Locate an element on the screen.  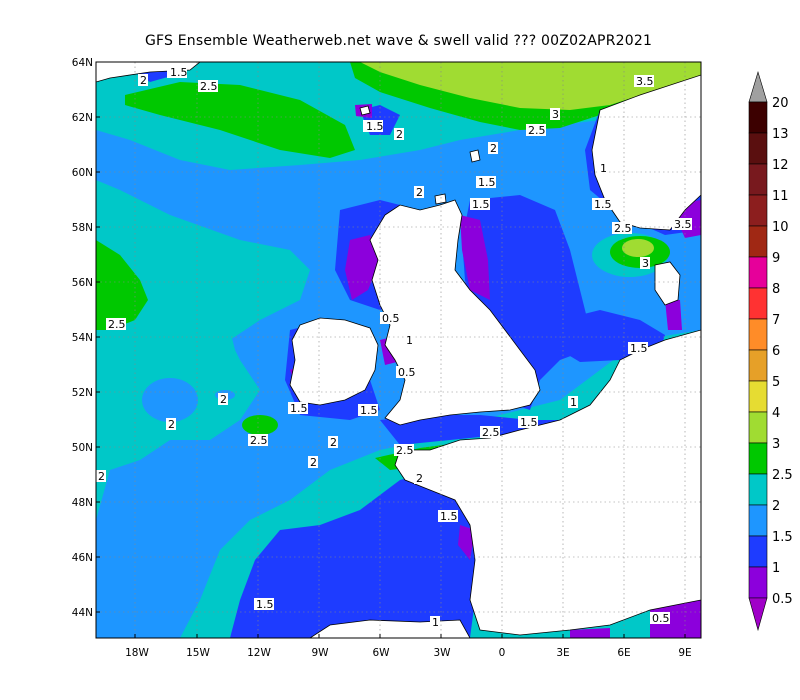
legend-level: 2 is located at coordinates (776, 506).